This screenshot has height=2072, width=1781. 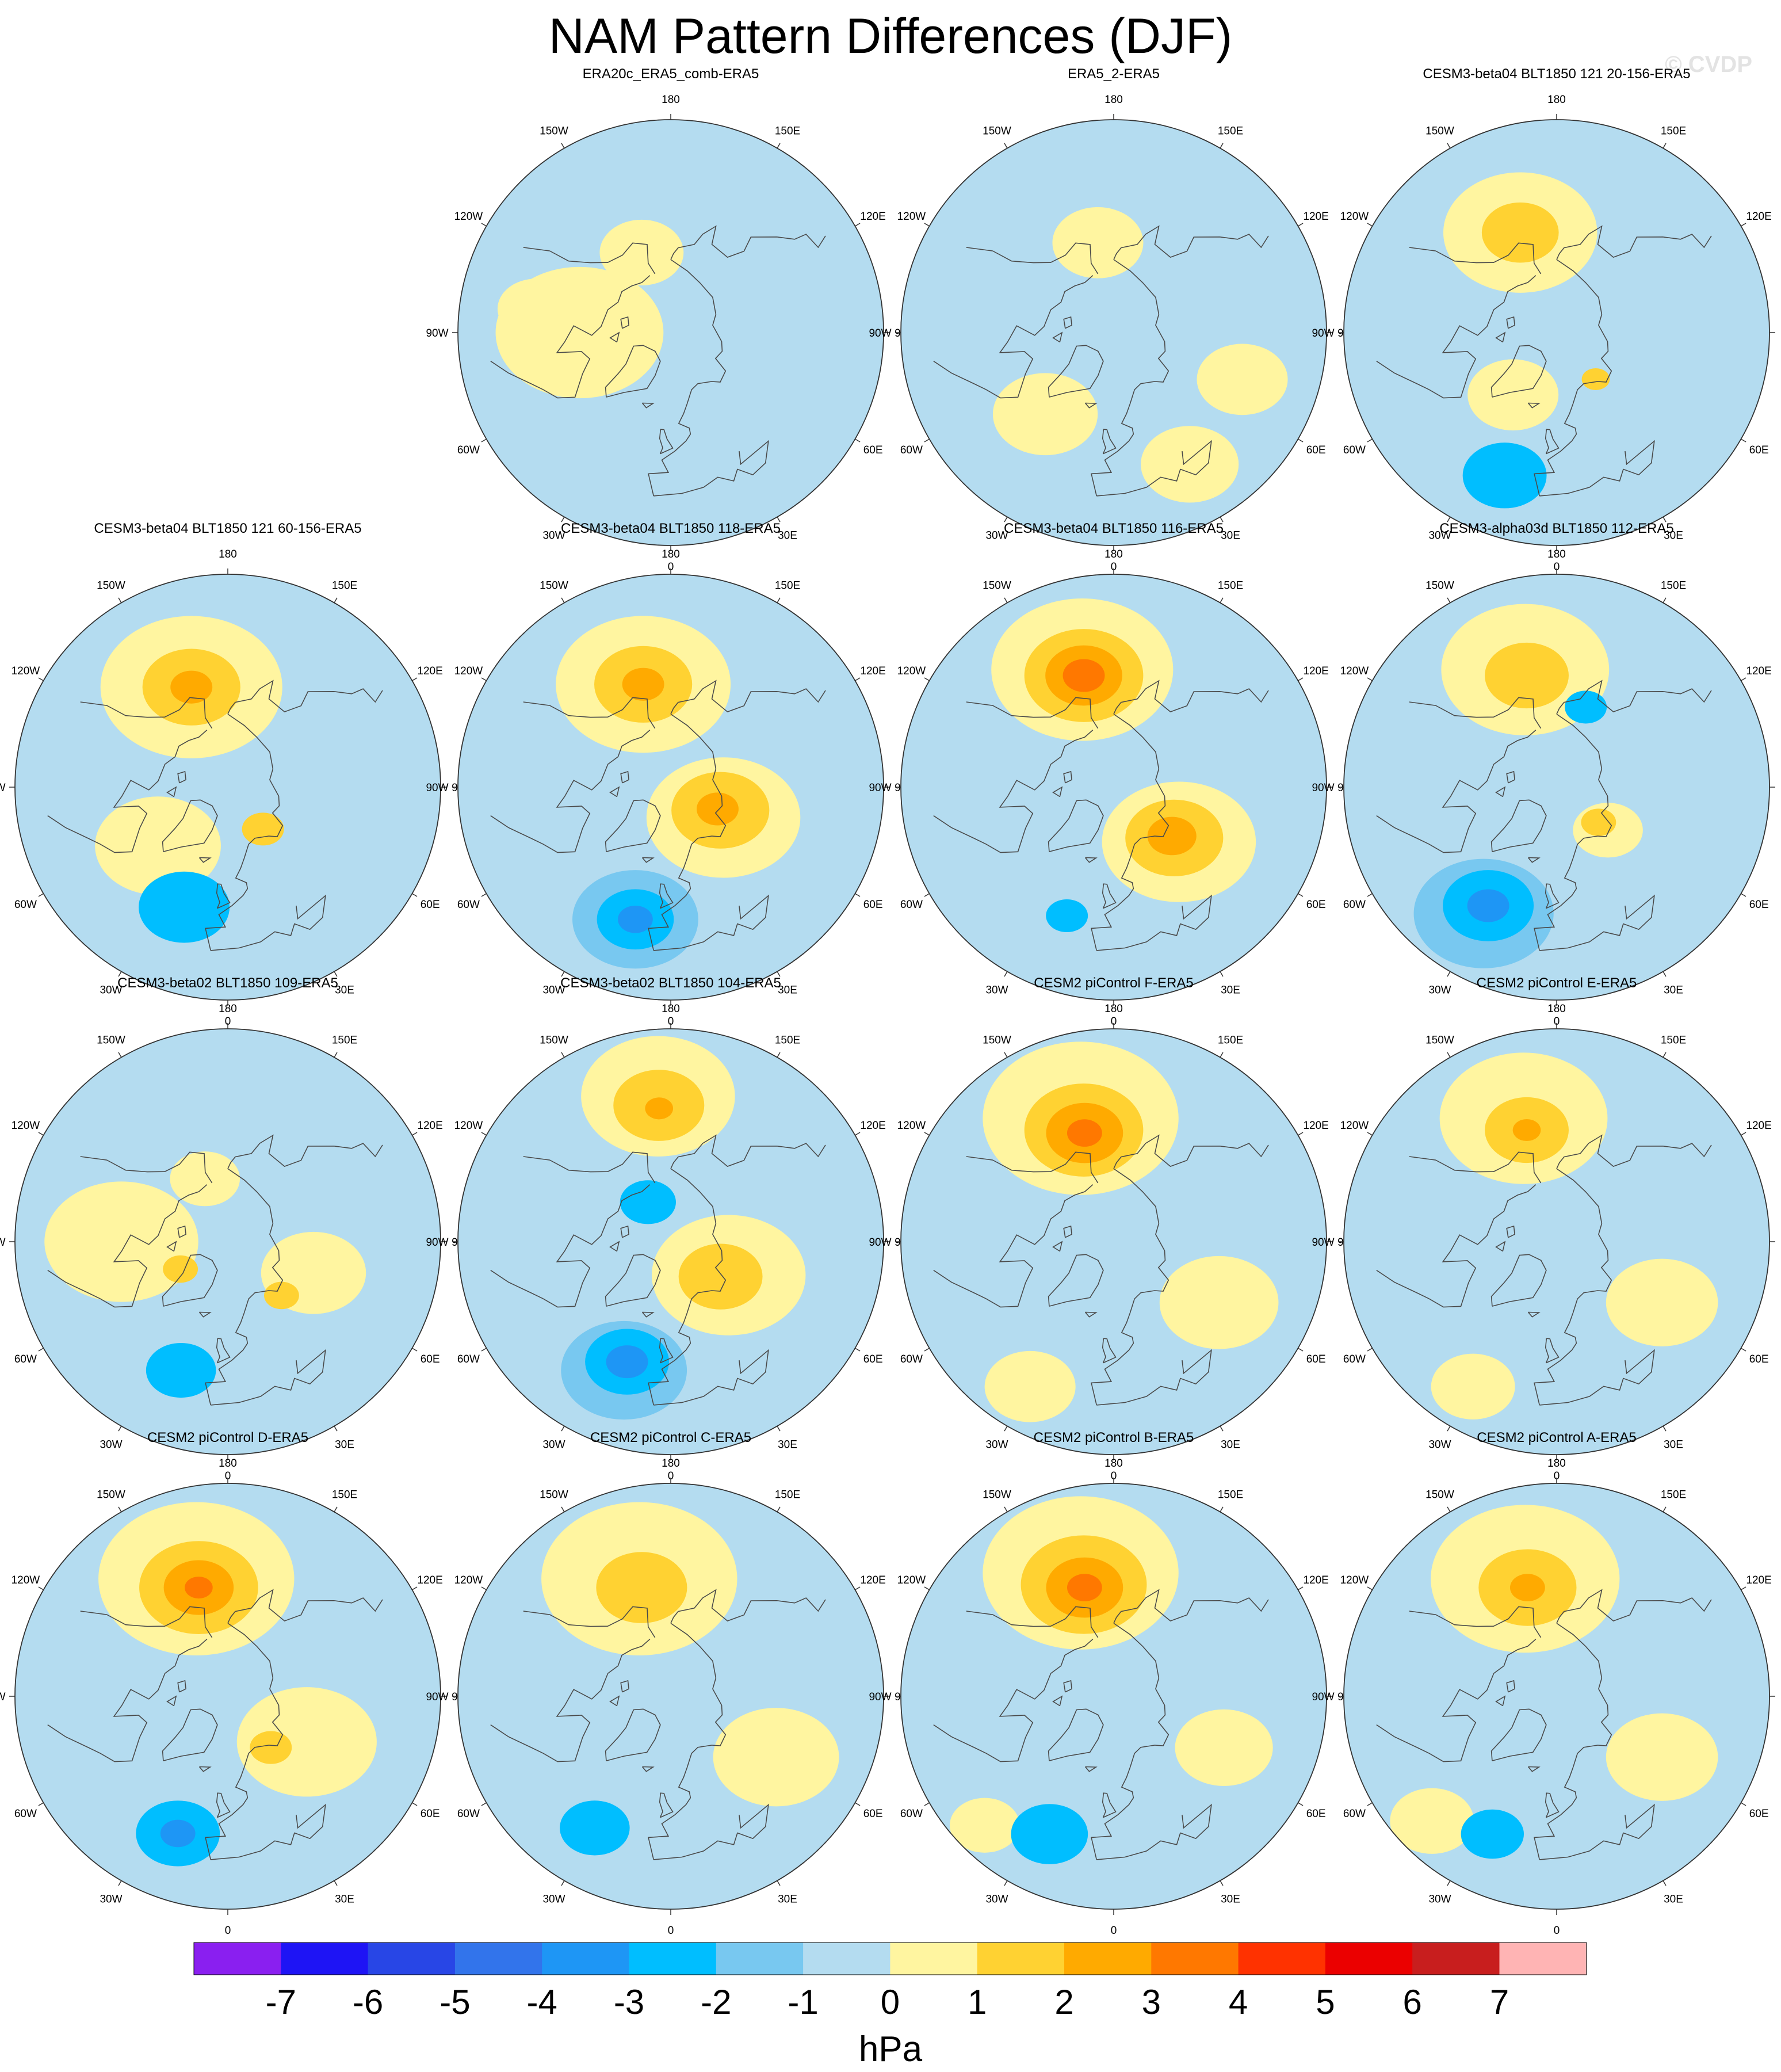 I want to click on longitude-label: 60W, so click(x=25, y=905).